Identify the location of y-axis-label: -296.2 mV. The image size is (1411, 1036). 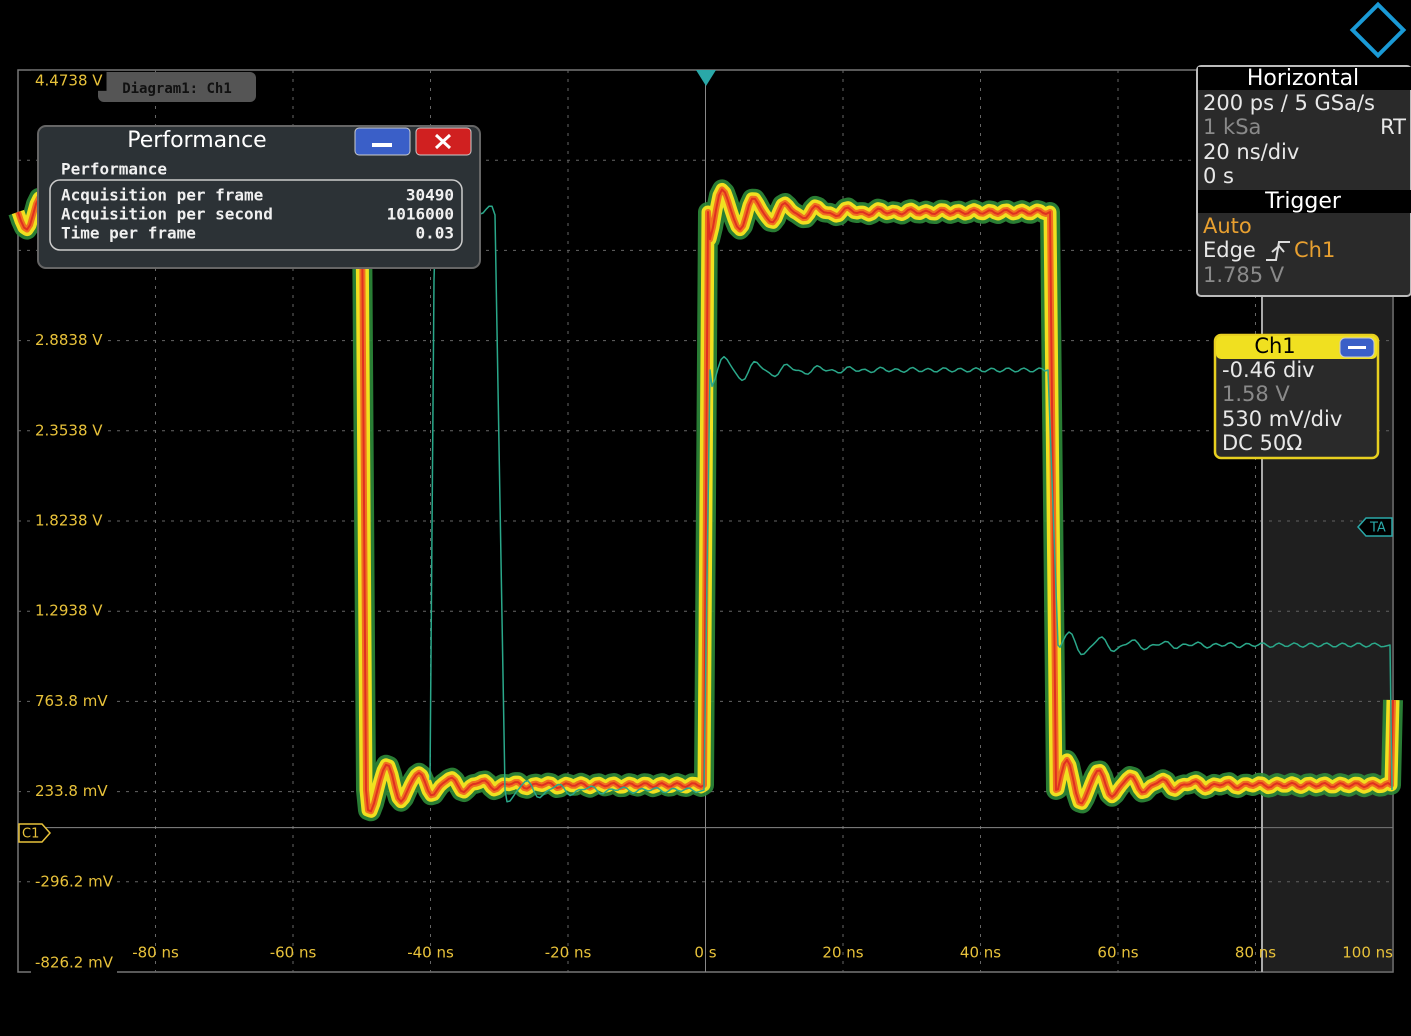
(74, 881).